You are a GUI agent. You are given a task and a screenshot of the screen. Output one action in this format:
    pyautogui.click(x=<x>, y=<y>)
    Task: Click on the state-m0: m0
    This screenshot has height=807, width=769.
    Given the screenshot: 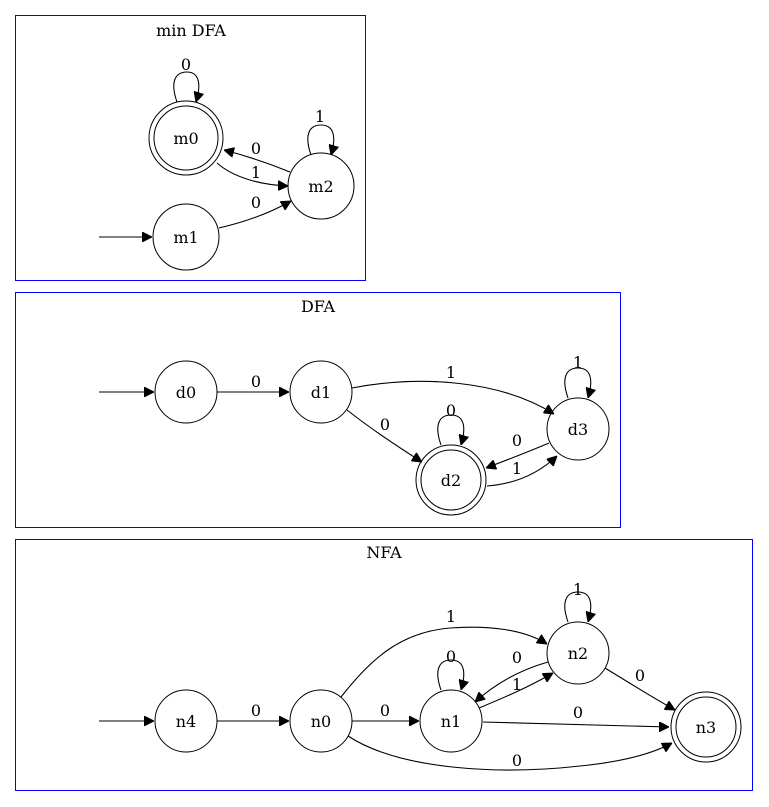 What is the action you would take?
    pyautogui.click(x=186, y=138)
    